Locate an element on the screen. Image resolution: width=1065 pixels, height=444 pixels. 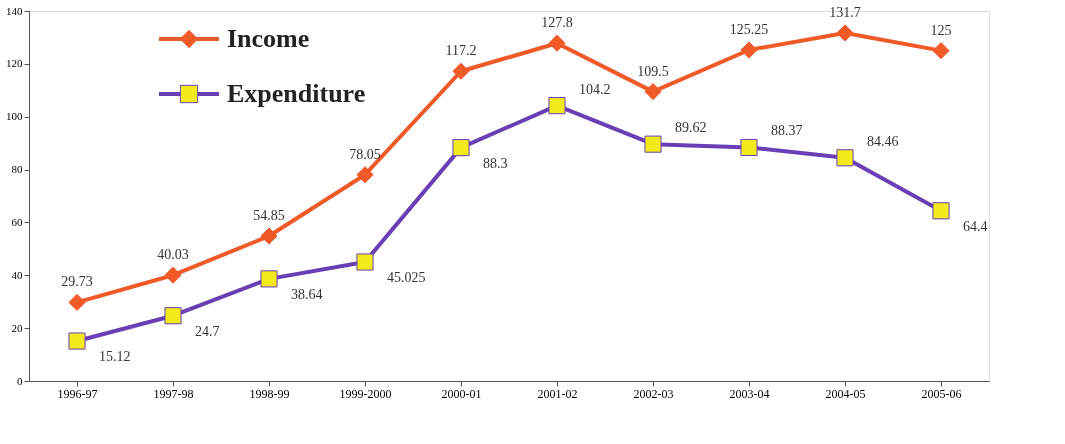
y-tick-label: 80 is located at coordinates (17, 169).